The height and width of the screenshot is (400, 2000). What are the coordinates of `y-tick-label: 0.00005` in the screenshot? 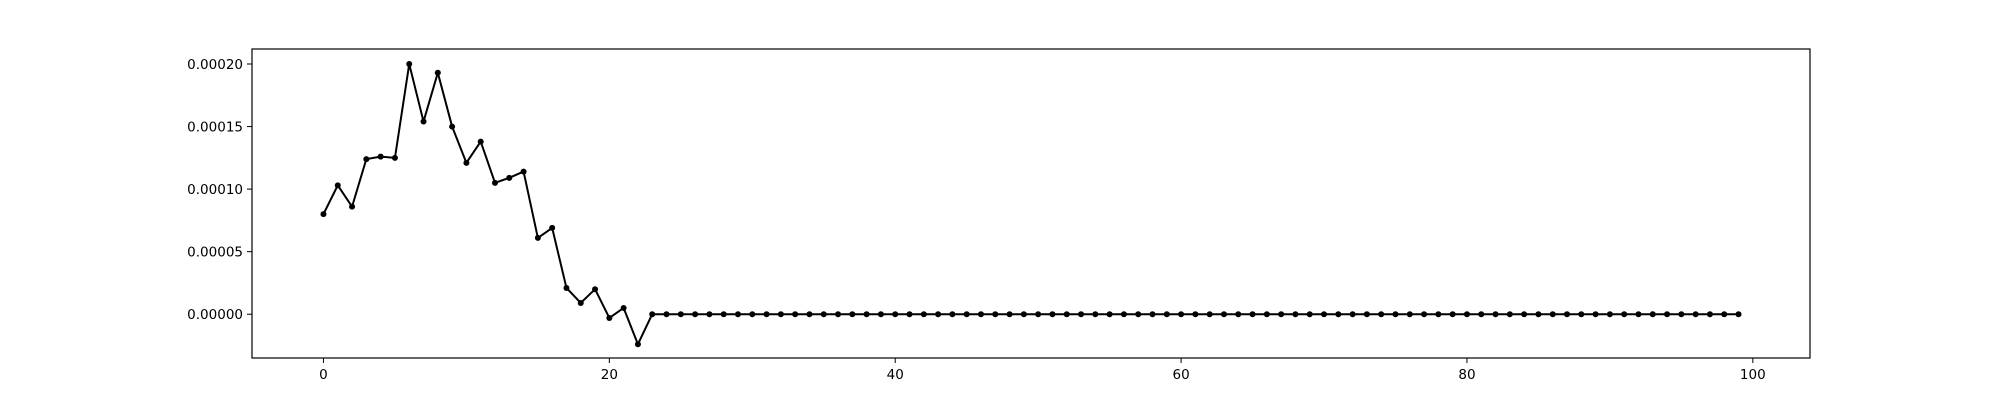 It's located at (215, 253).